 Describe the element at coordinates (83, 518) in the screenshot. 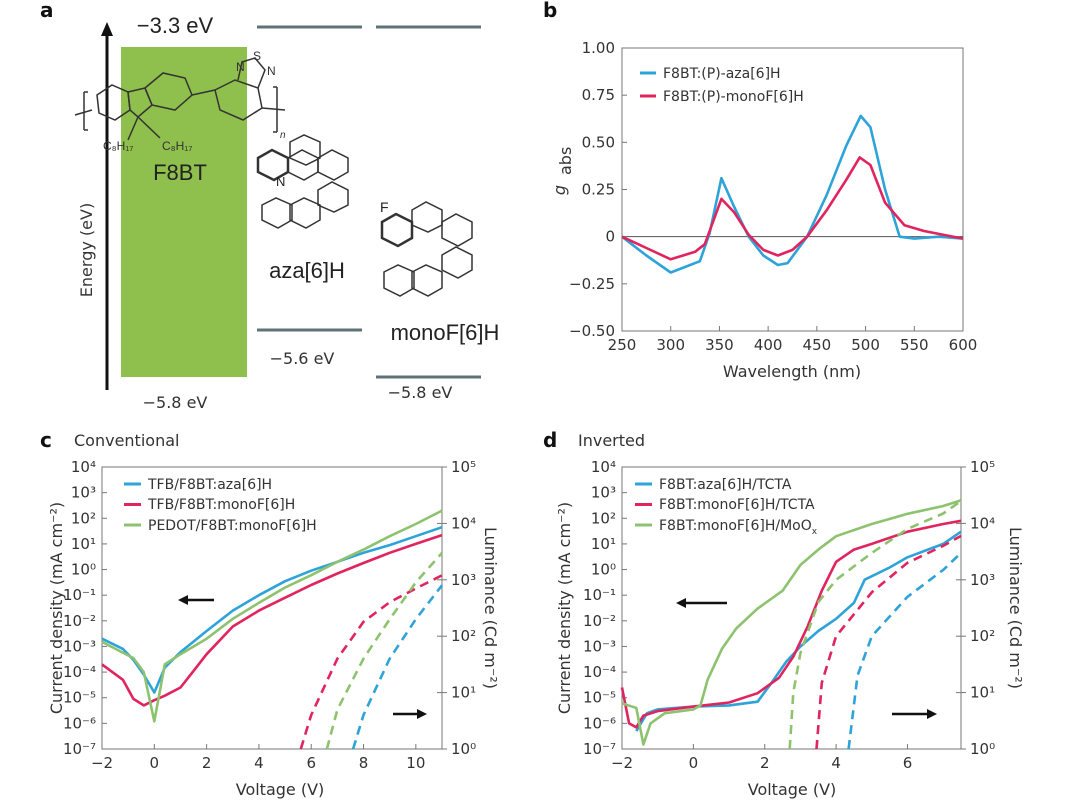

I see `y-tick-label-c: 10²` at that location.